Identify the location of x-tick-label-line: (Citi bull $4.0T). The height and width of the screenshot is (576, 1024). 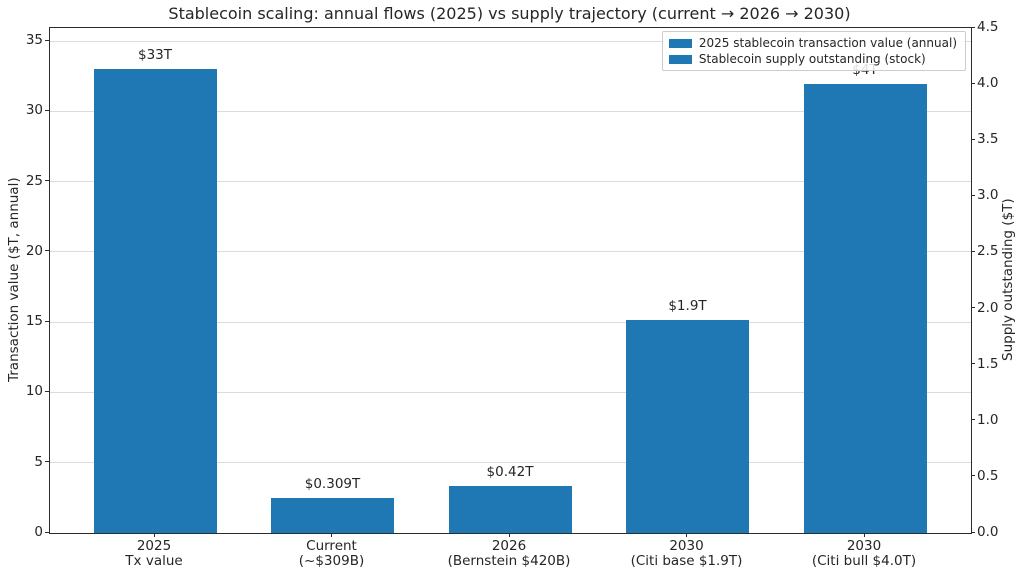
(864, 561).